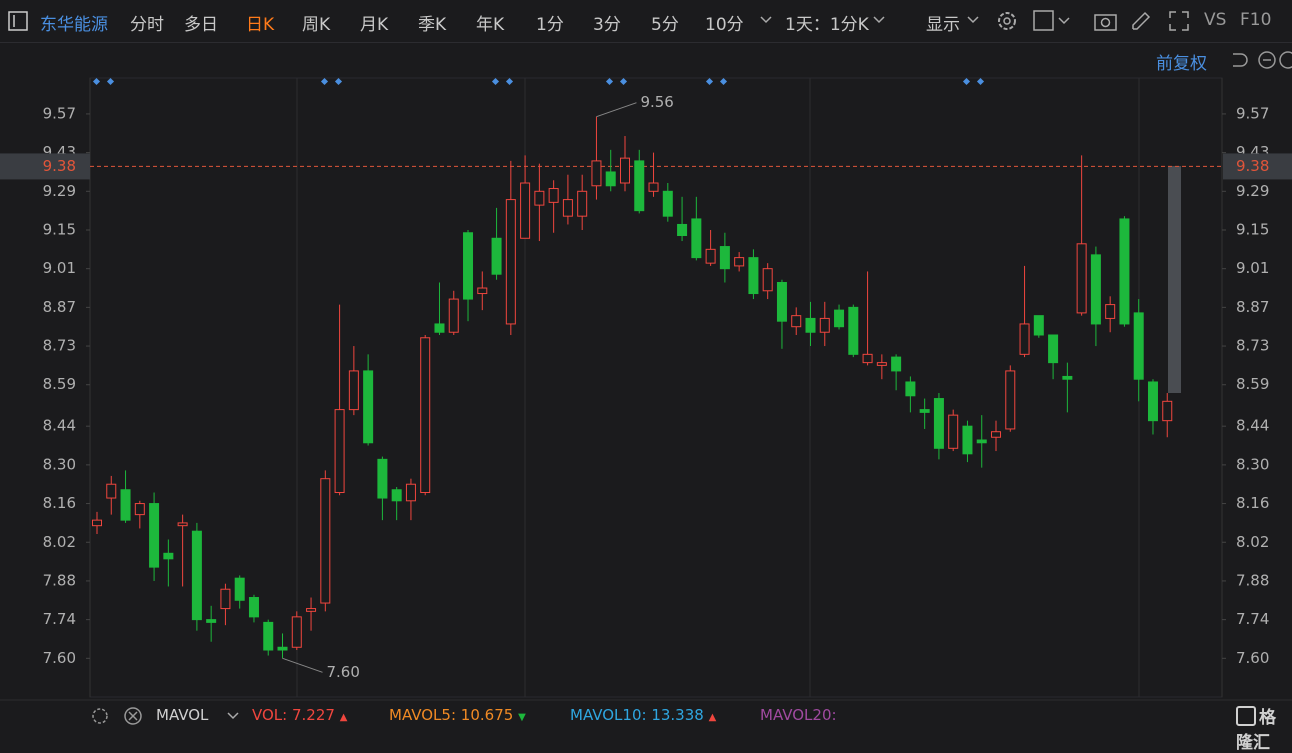  I want to click on legend-item: MAVOL5: 10.675 ▼, so click(457, 715).